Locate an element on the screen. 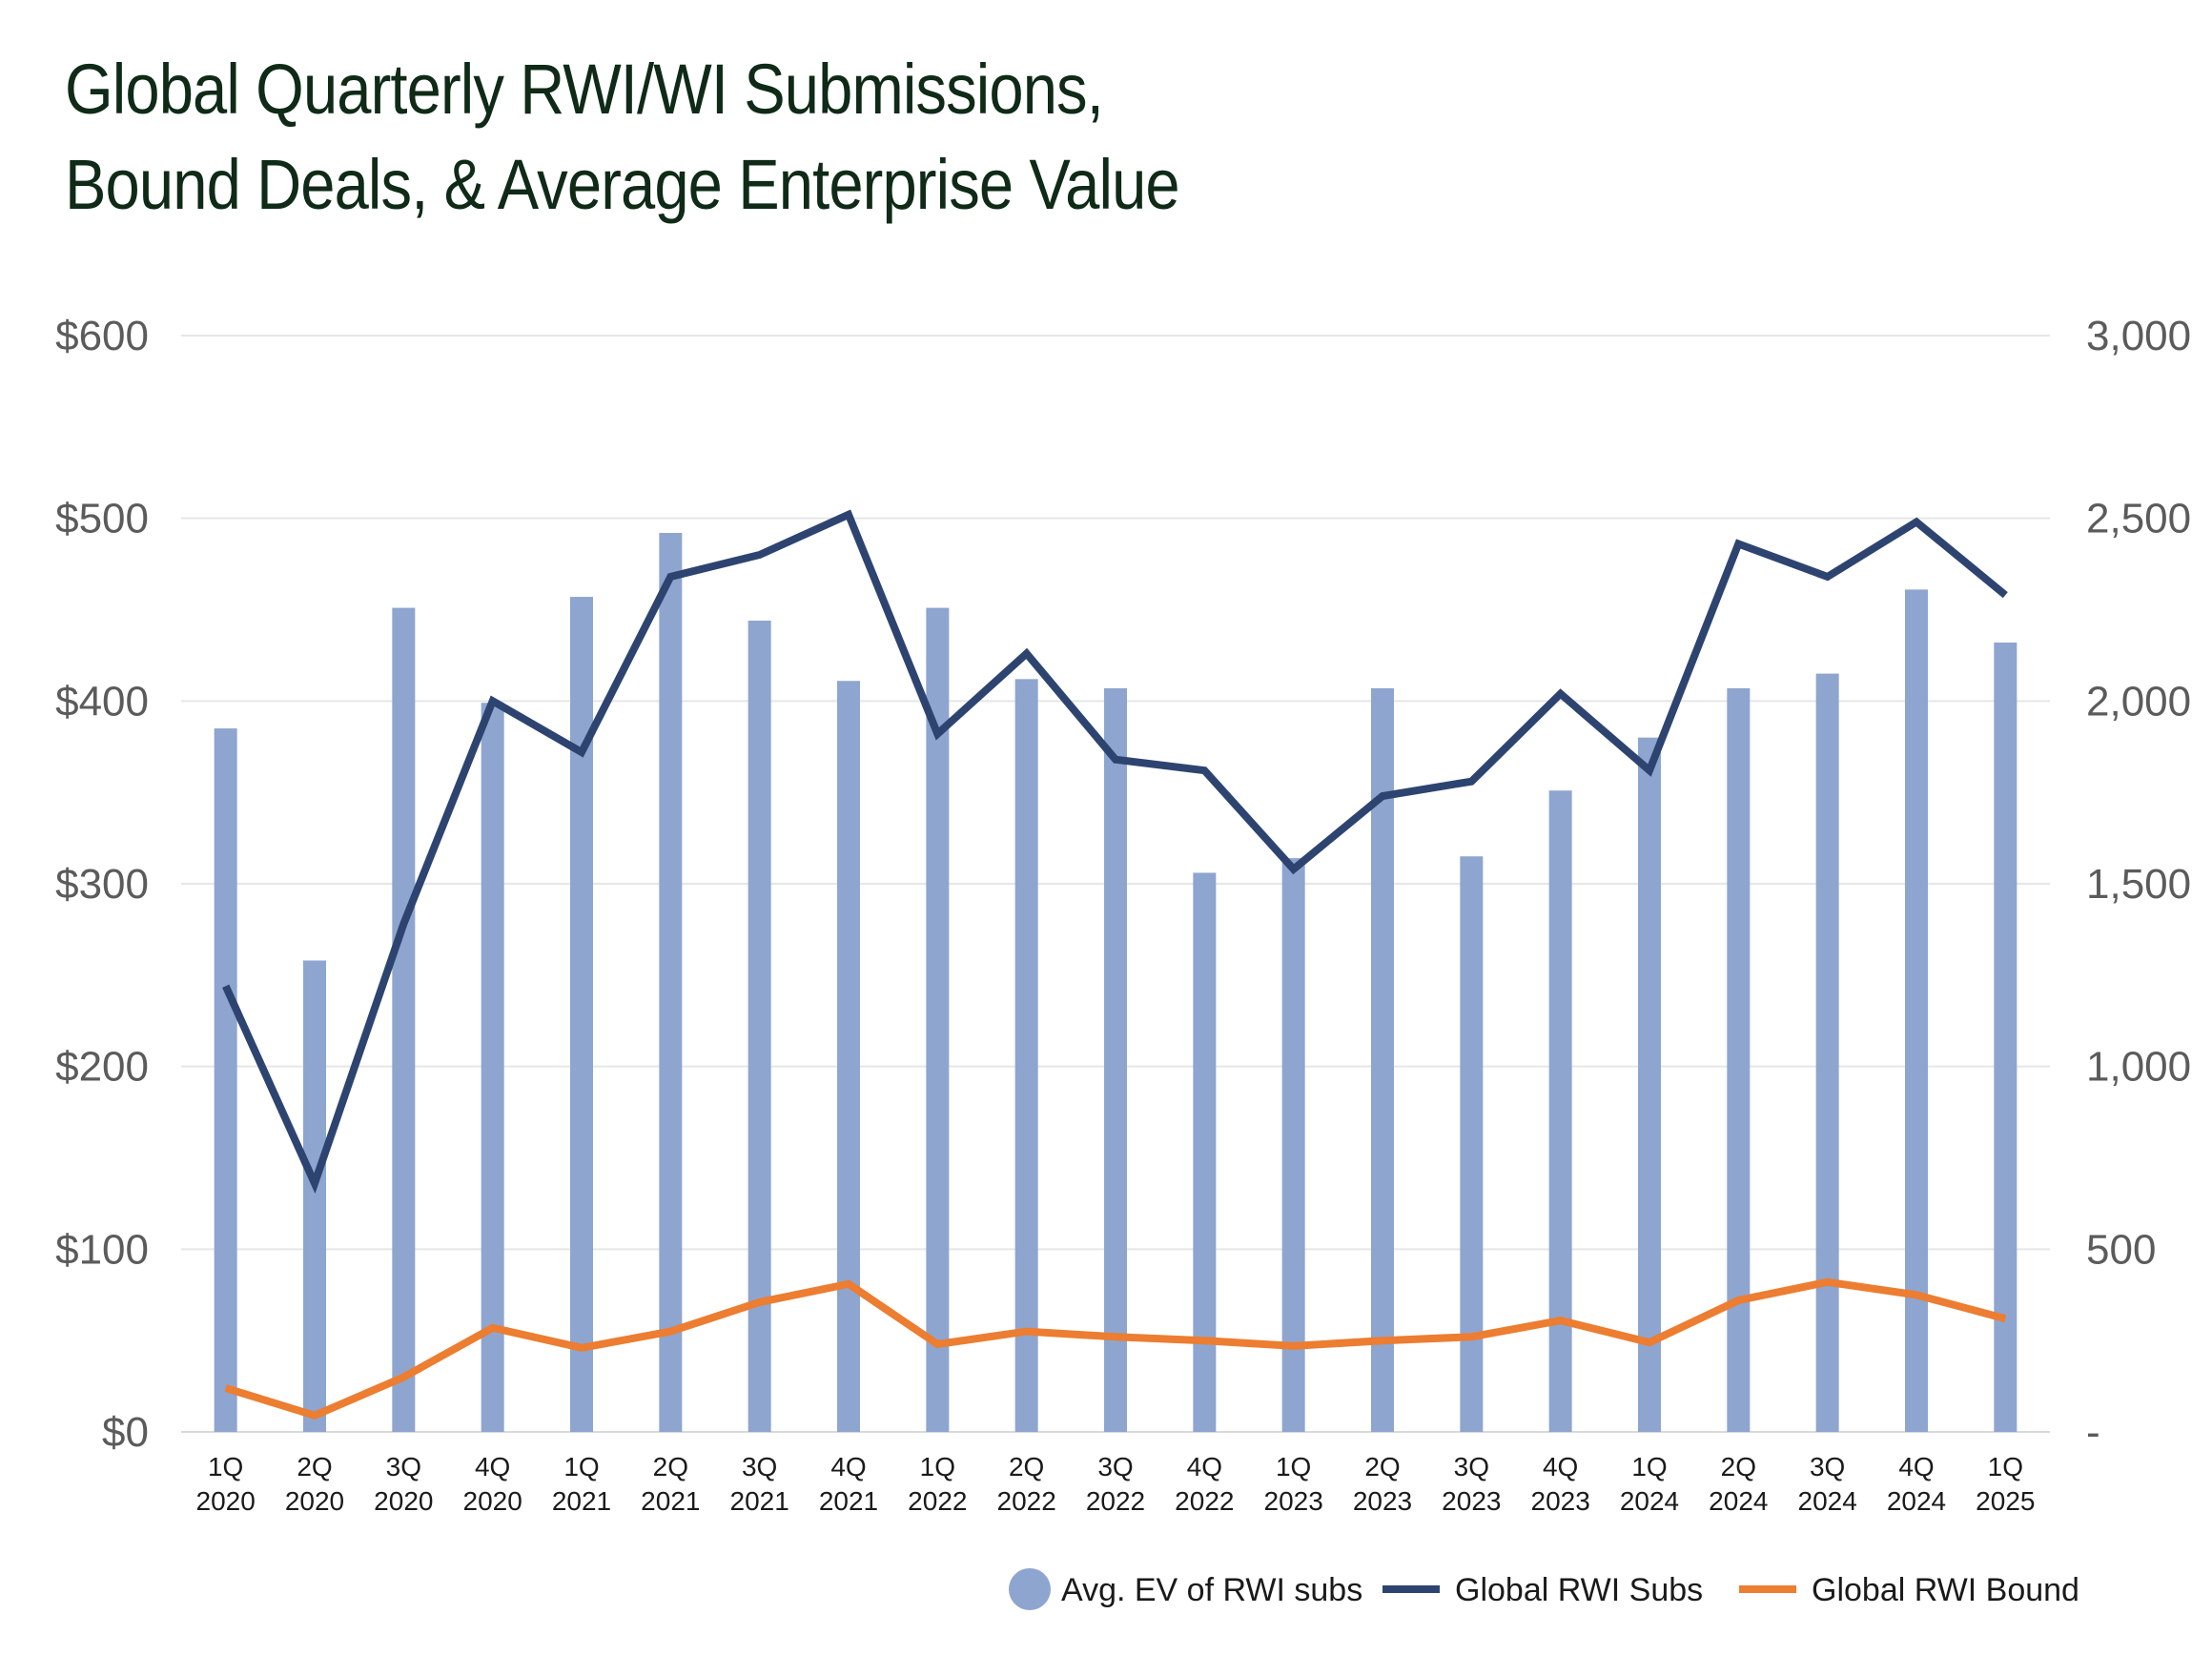  chart-title-line-2: Bound Deals, & Average Enterprise Value is located at coordinates (622, 184).